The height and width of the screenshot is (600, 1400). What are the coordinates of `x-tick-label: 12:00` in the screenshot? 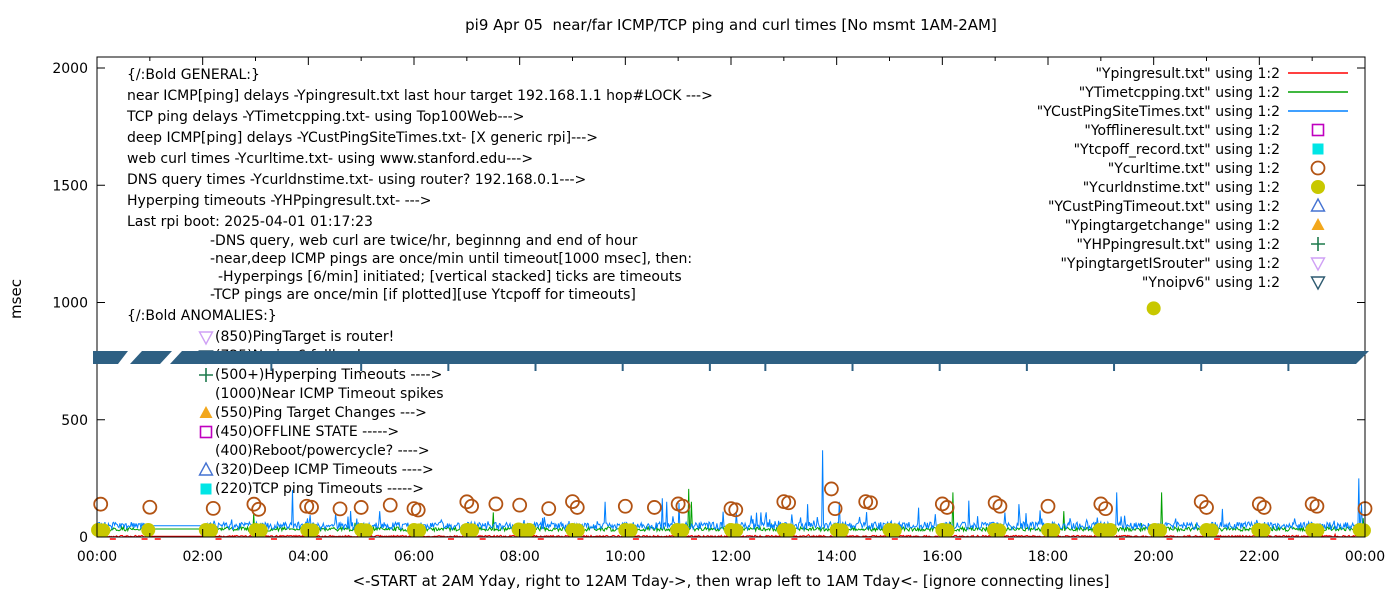 It's located at (731, 557).